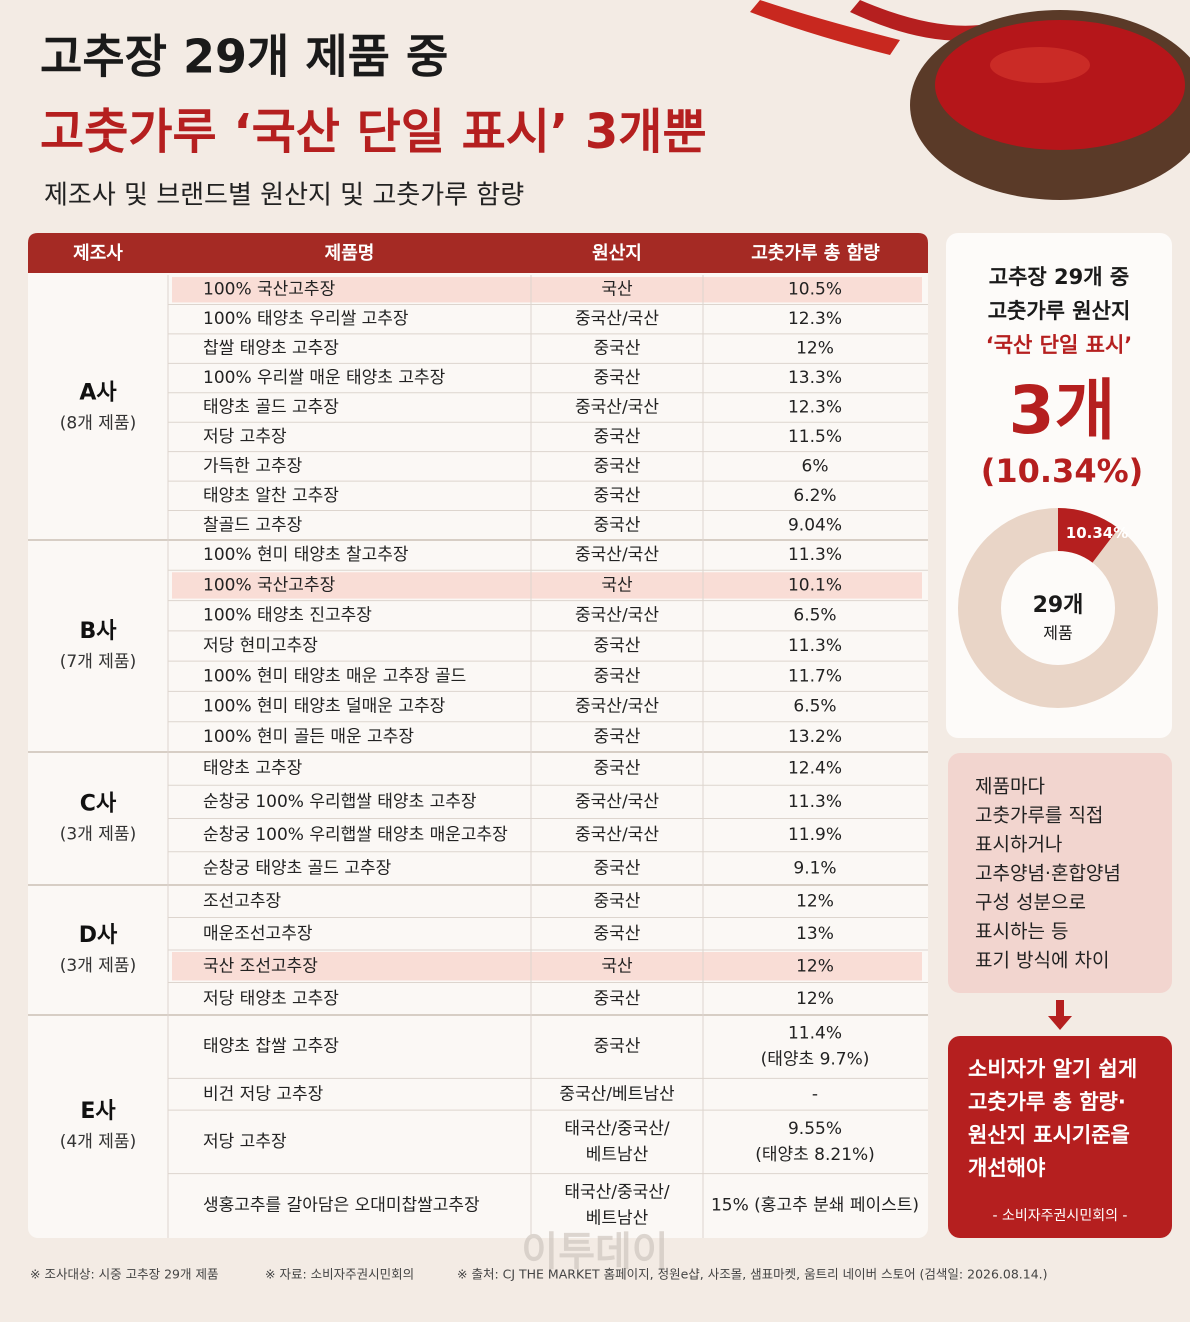  Describe the element at coordinates (1062, 471) in the screenshot. I see `summary-percent: (10.34%)` at that location.